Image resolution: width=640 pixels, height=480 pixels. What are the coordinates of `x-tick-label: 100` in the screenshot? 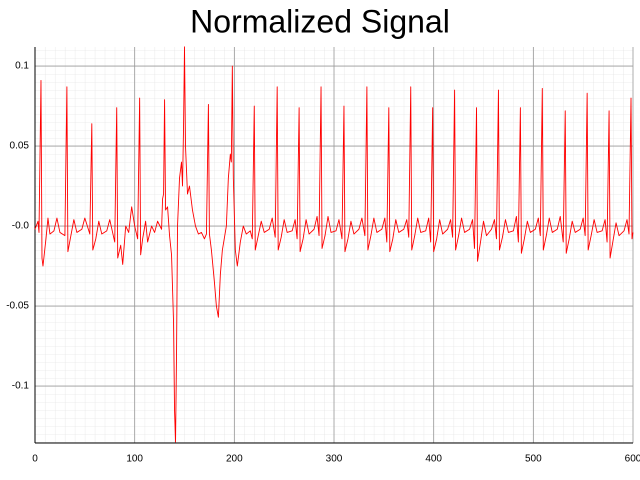 It's located at (134, 459).